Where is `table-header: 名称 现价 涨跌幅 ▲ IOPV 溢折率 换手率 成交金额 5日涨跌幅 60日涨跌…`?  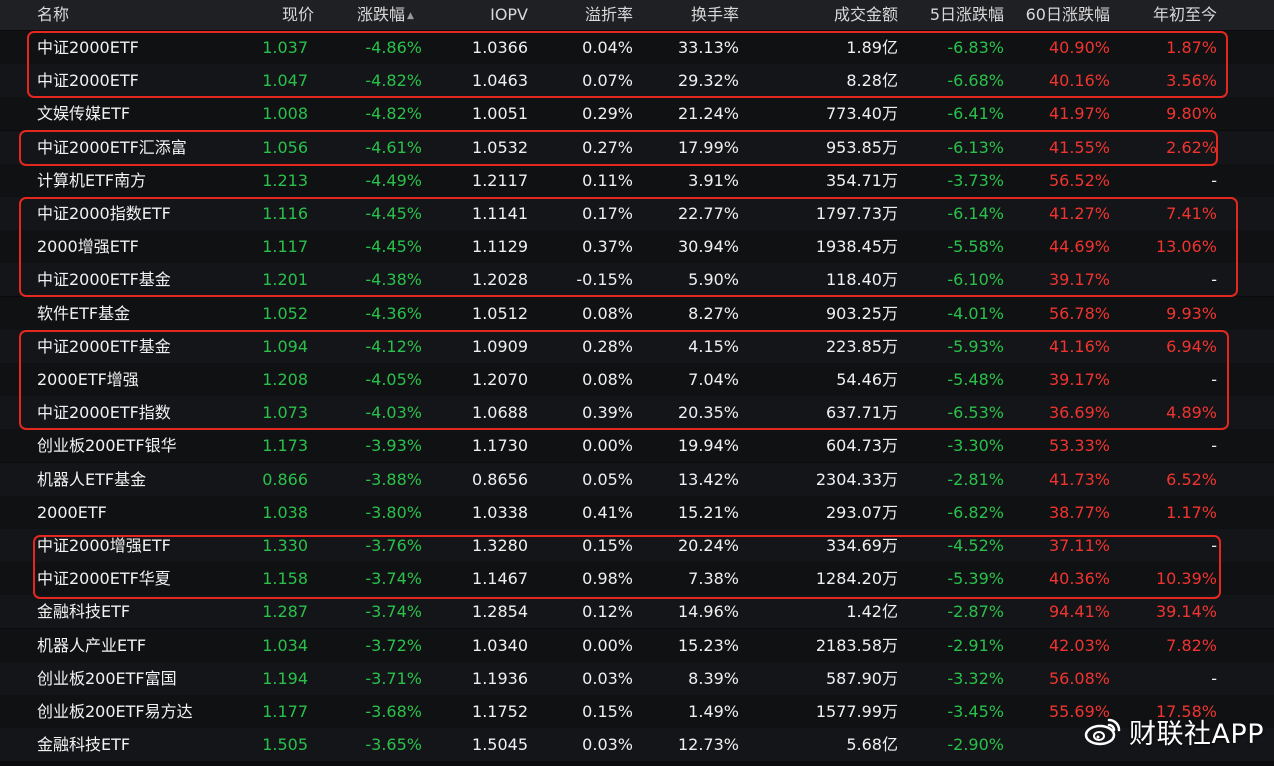
table-header: 名称 现价 涨跌幅 ▲ IOPV 溢折率 换手率 成交金额 5日涨跌幅 60日涨跌… is located at coordinates (637, 15).